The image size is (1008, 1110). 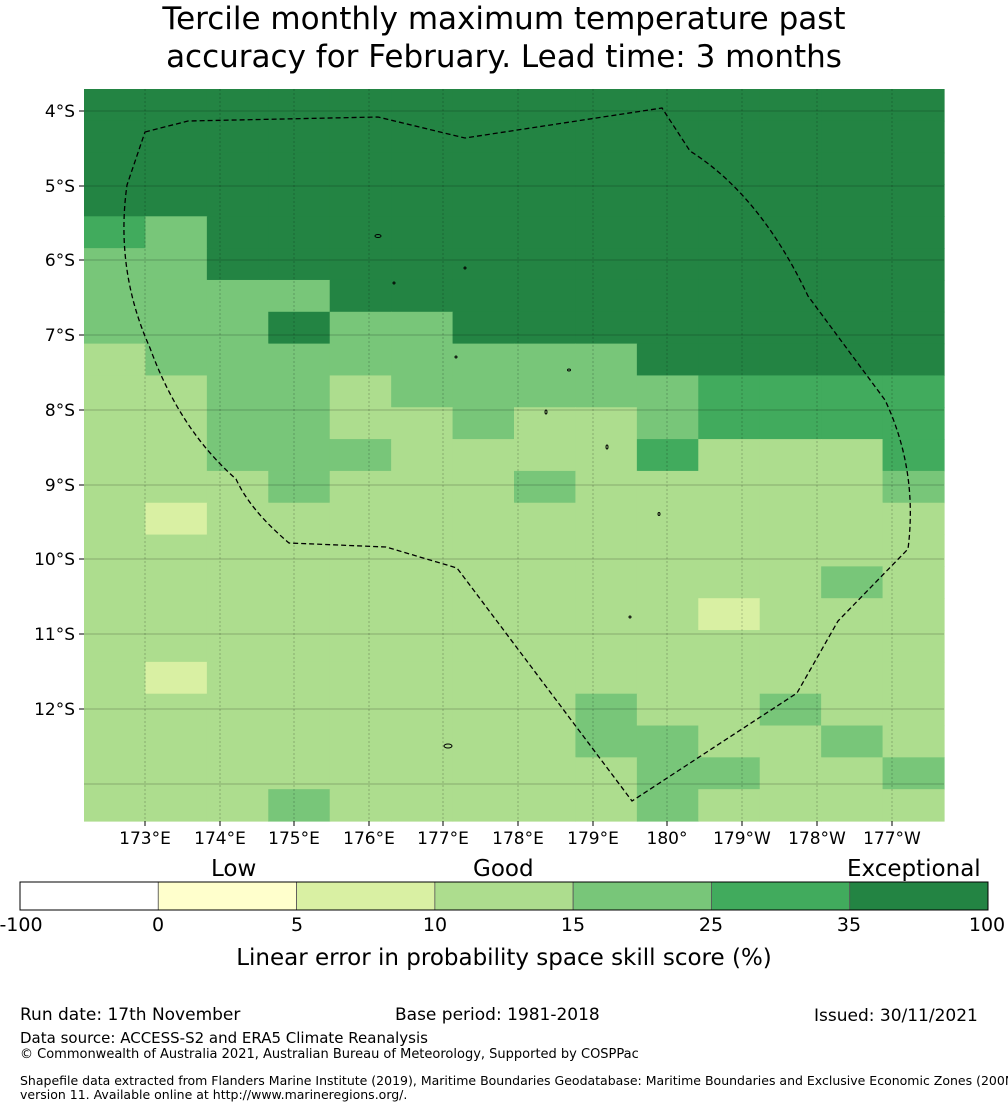 What do you see at coordinates (21, 925) in the screenshot?
I see `colorbar-tick: -100` at bounding box center [21, 925].